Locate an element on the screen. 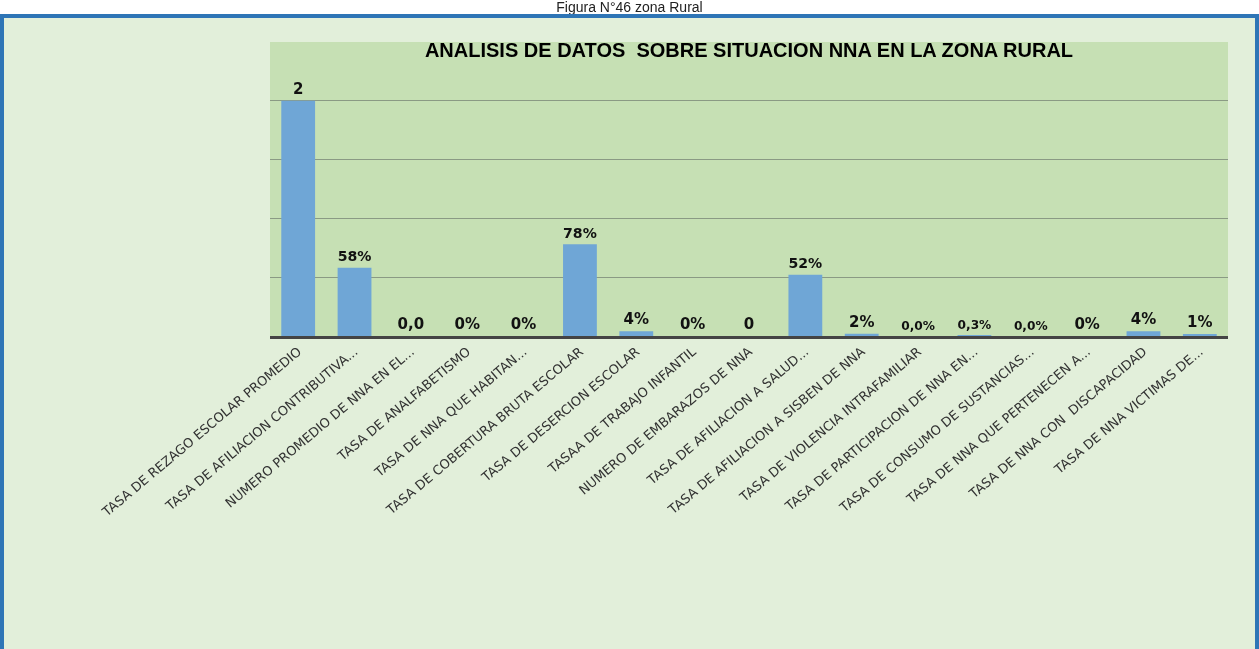 The width and height of the screenshot is (1259, 649). data-label: 78% is located at coordinates (580, 232).